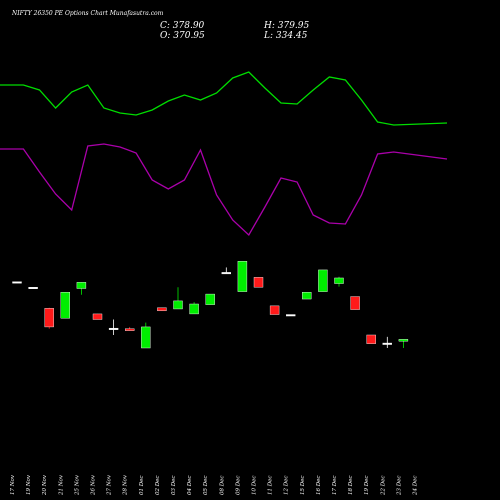 This screenshot has width=500, height=500. Describe the element at coordinates (271, 486) in the screenshot. I see `x-tick-label: 11 Dec` at that location.